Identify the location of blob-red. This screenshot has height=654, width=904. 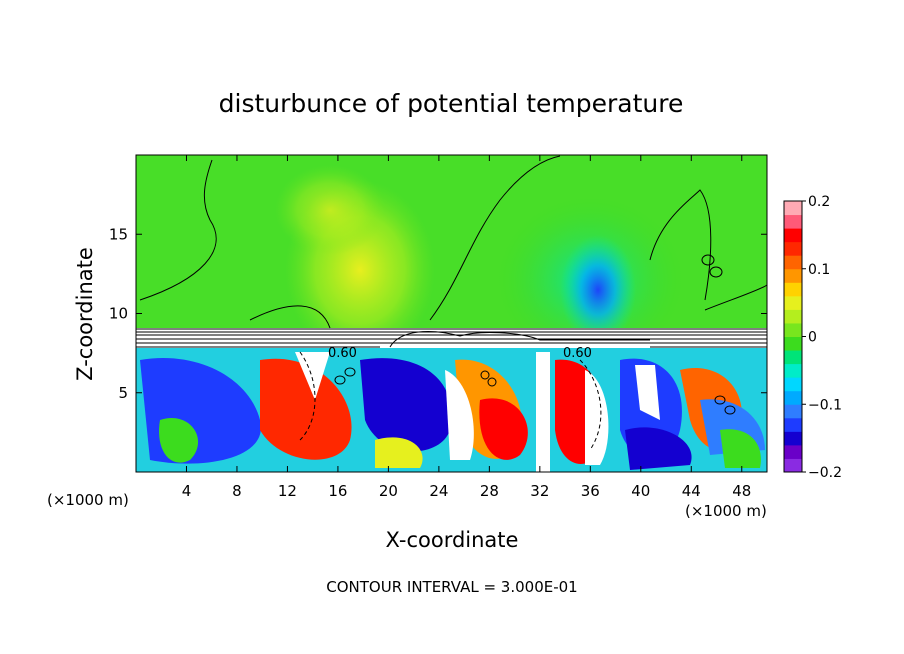
(306, 409).